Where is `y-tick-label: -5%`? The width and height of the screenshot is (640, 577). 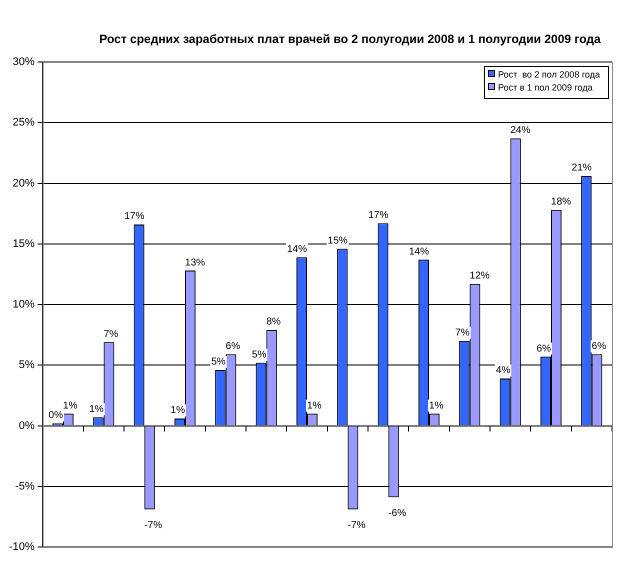 y-tick-label: -5% is located at coordinates (25, 486).